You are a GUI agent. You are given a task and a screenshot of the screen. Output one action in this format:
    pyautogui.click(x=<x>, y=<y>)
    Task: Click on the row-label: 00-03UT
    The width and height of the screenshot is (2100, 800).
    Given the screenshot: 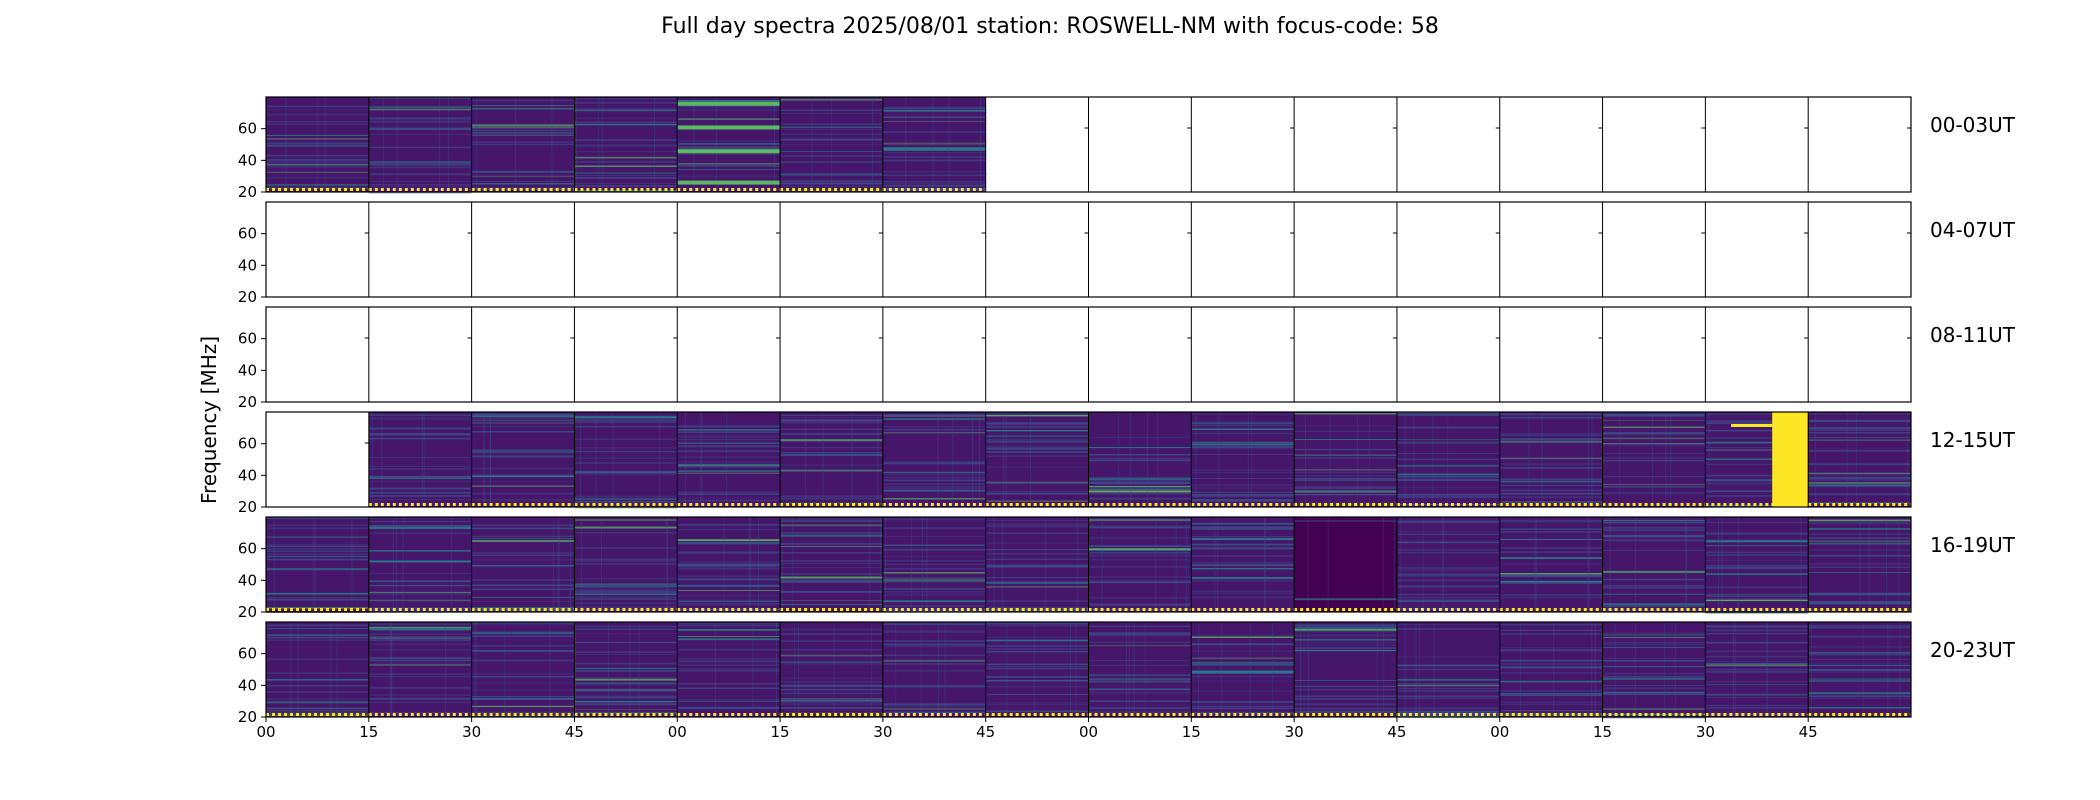 What is the action you would take?
    pyautogui.click(x=1973, y=125)
    